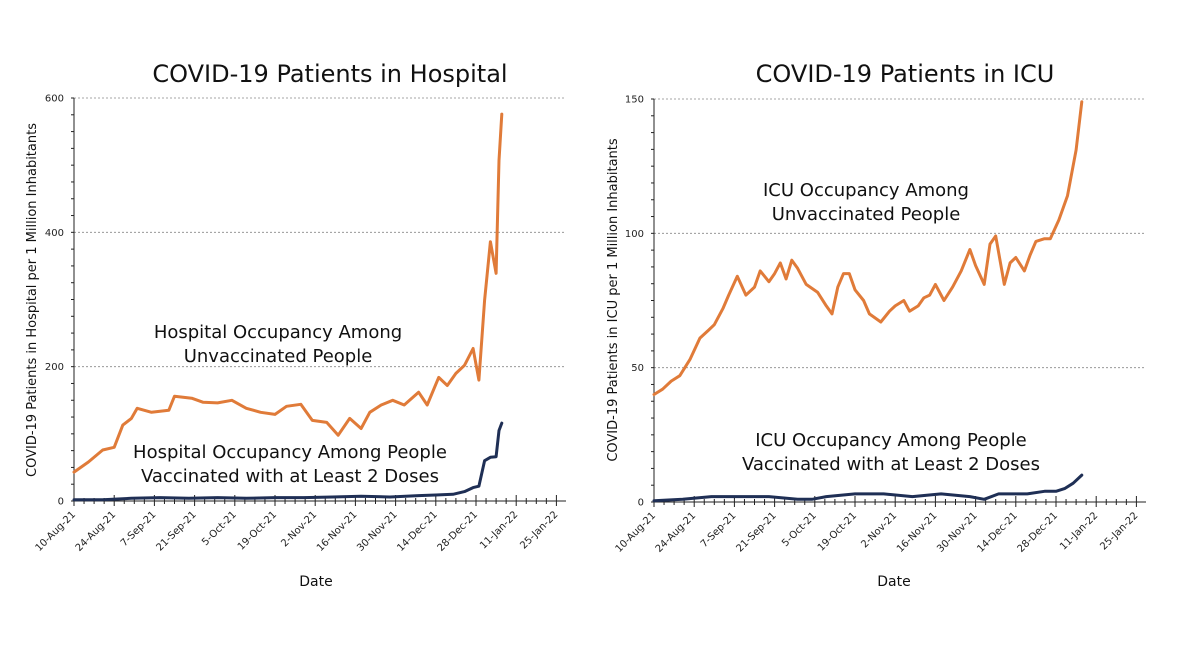 The image size is (1180, 648). I want to click on hospital-chart-title: COVID-19 Patients in Hospital, so click(329, 74).